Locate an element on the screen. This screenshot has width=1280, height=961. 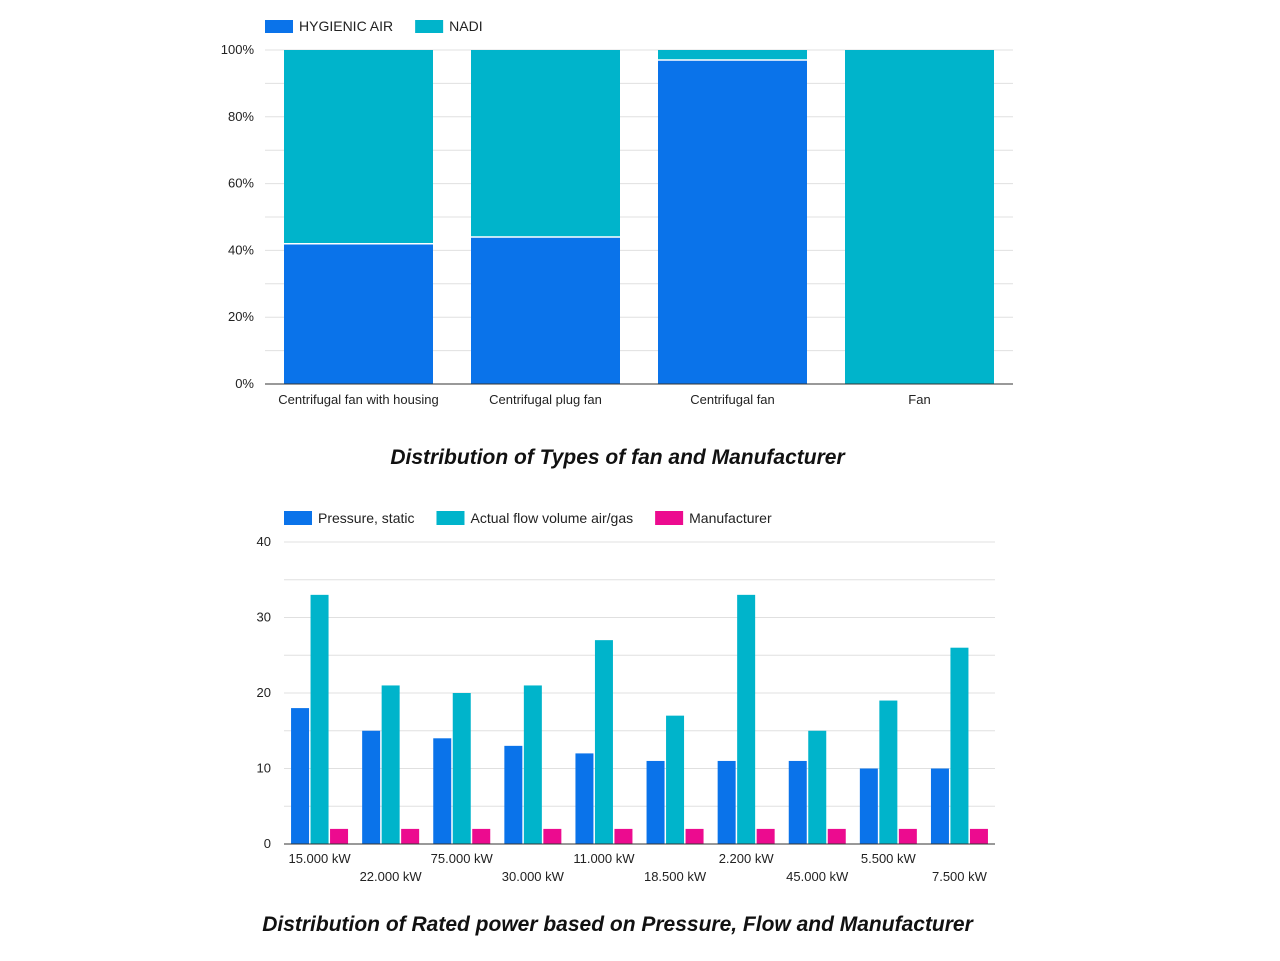
chart1-ytick: 100% is located at coordinates (238, 49).